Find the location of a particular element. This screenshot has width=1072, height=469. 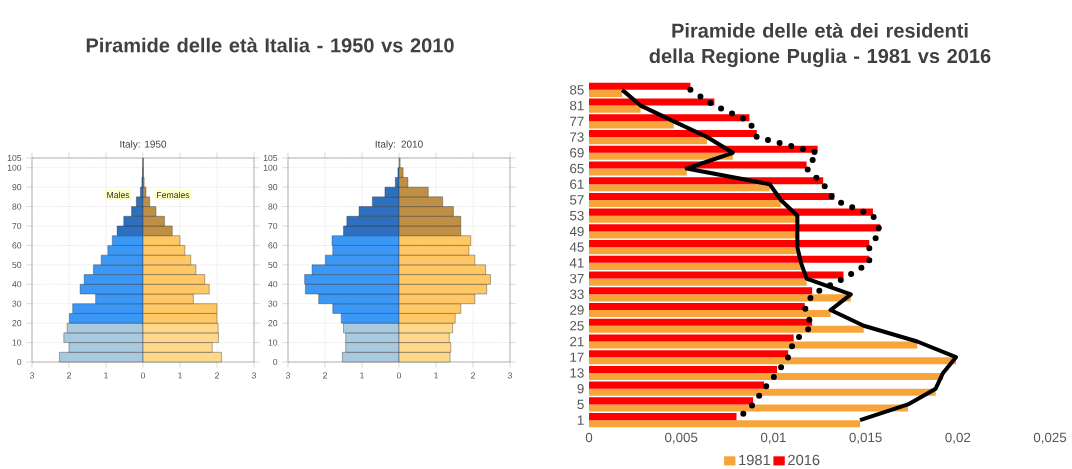

y-tick-label: 85 is located at coordinates (577, 90).